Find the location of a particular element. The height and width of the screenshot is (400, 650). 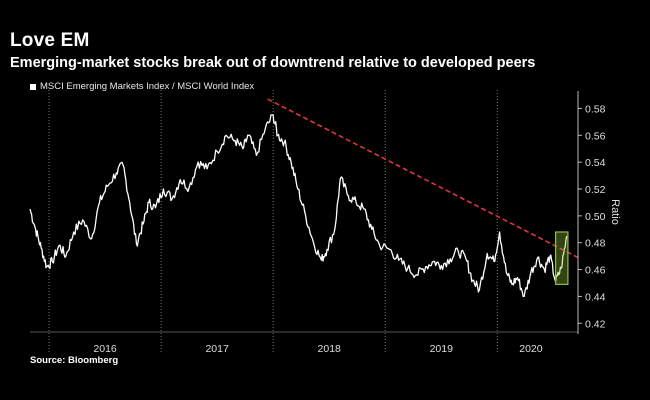

y-tick-label: 0.50 is located at coordinates (595, 217).